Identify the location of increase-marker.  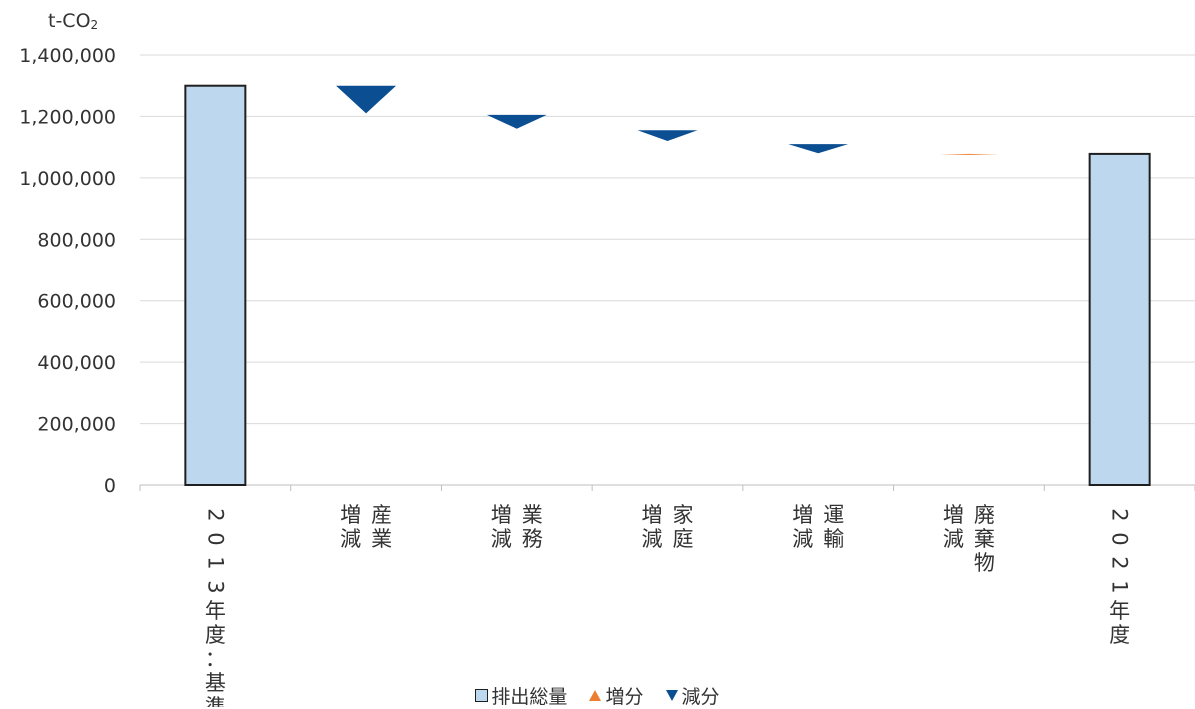
(968, 154).